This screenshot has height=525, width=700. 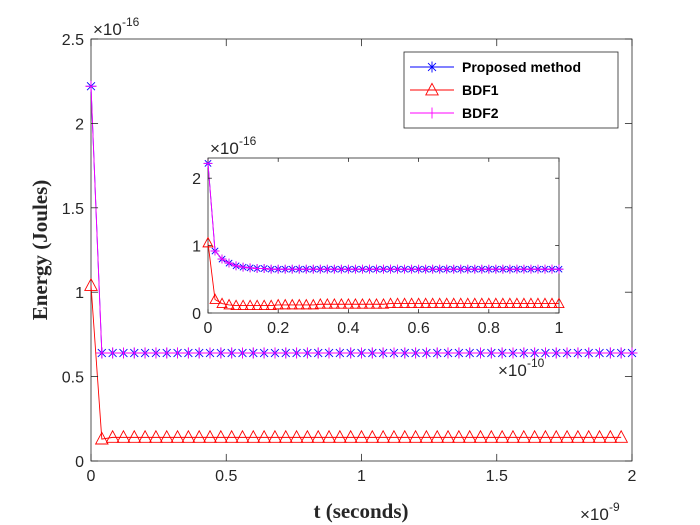 I want to click on main-series-1-point-29-shape, so click(x=404, y=436).